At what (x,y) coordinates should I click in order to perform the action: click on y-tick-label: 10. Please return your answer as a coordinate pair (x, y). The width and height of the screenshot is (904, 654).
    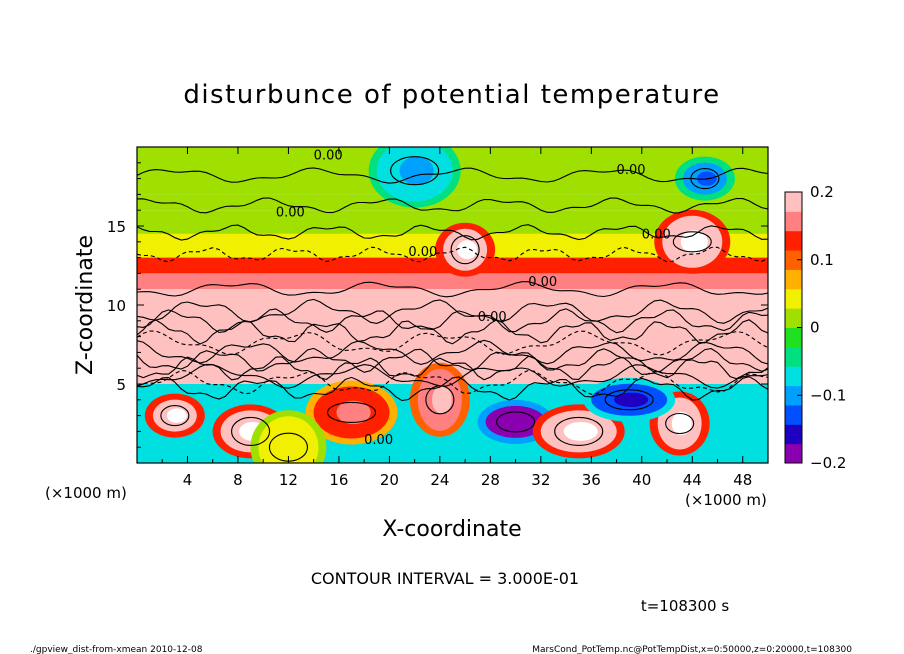
    Looking at the image, I should click on (116, 306).